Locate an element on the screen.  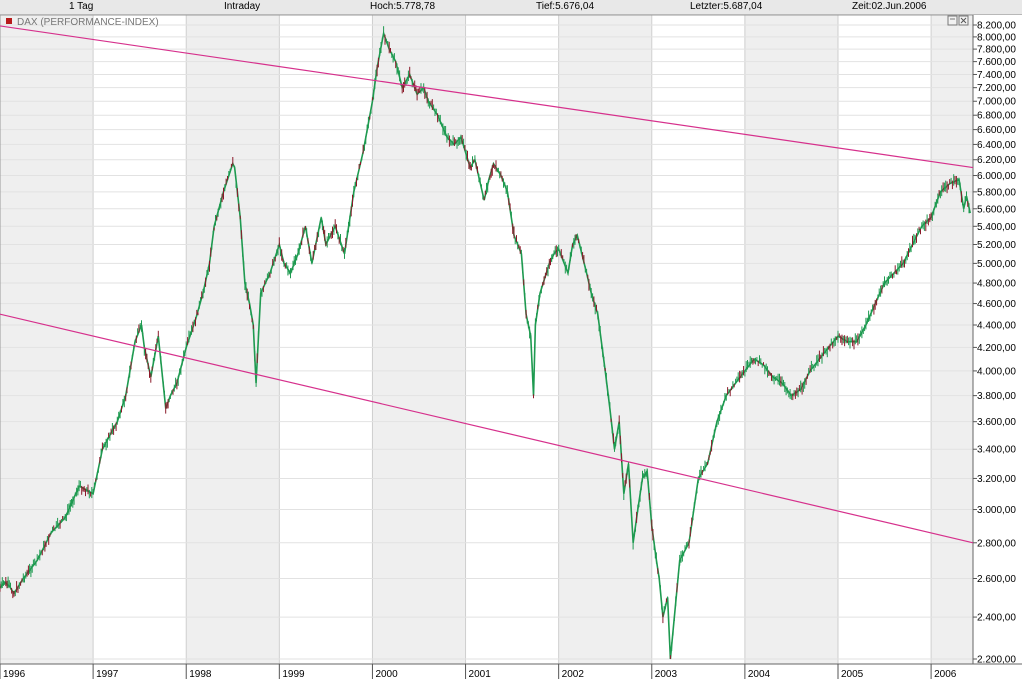
y-tick-label: 4.200,00 is located at coordinates (996, 348).